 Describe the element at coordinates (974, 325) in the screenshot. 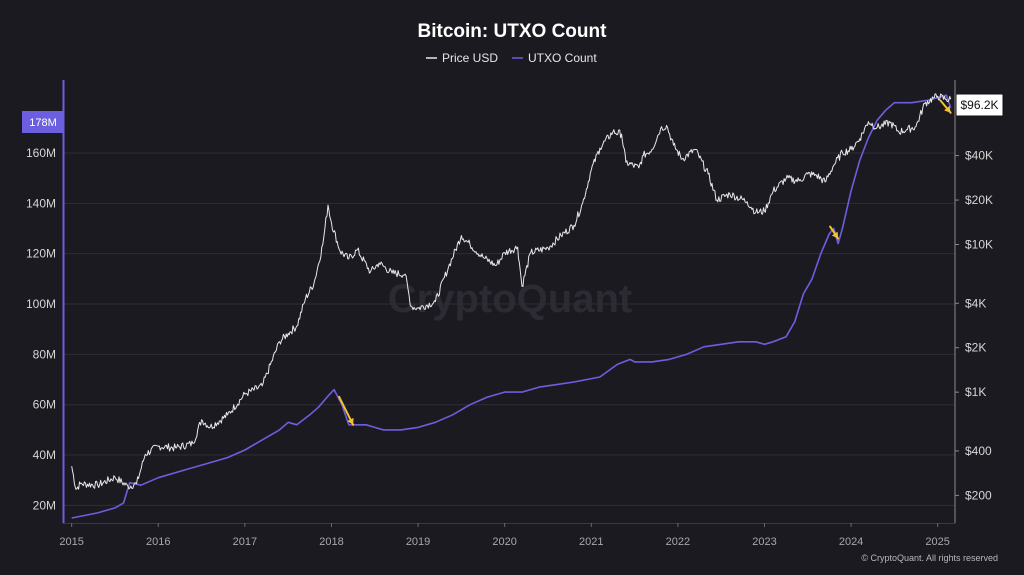

I see `right-axis-ticks: $200 $400 $1K $2K $4K $10K $20K $40K` at that location.